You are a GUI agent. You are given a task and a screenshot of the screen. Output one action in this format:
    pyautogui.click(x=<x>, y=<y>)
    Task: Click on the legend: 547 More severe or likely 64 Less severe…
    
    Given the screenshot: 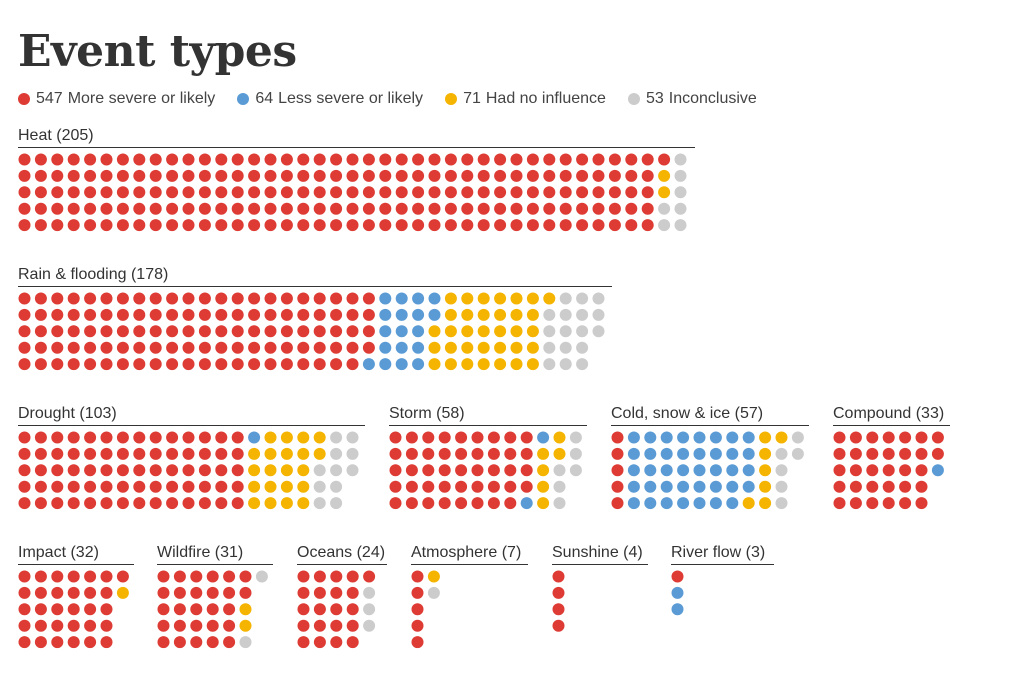 What is the action you would take?
    pyautogui.click(x=398, y=99)
    